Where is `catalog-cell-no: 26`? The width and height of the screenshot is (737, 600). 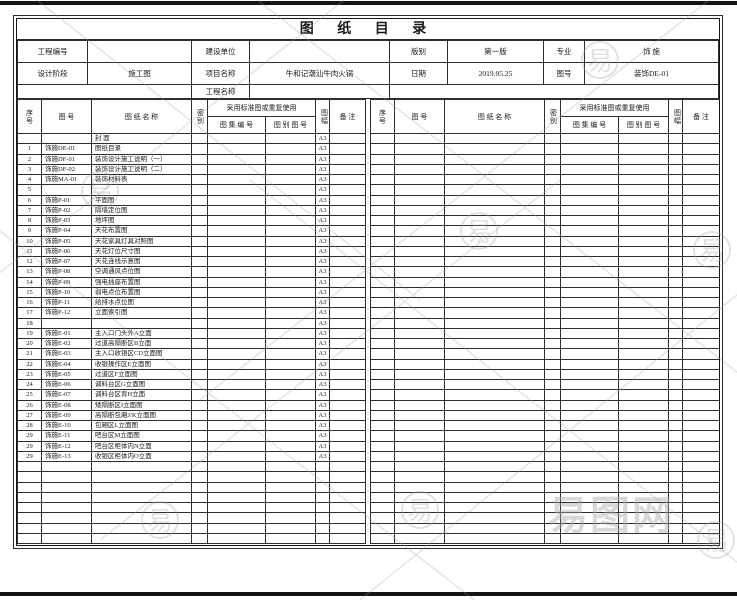 catalog-cell-no: 26 is located at coordinates (29, 405).